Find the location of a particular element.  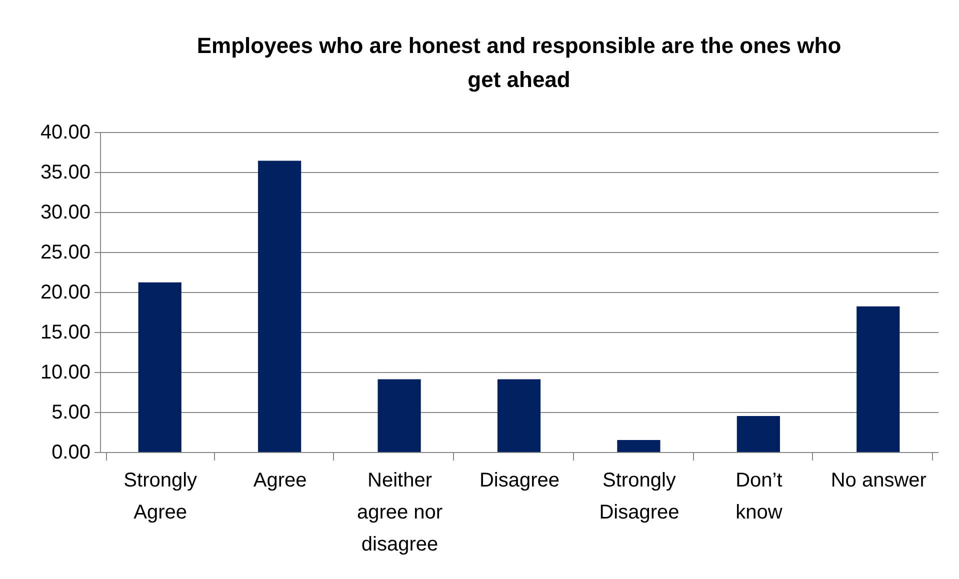

x-tick-label: Neither agree nor disagree is located at coordinates (399, 513).